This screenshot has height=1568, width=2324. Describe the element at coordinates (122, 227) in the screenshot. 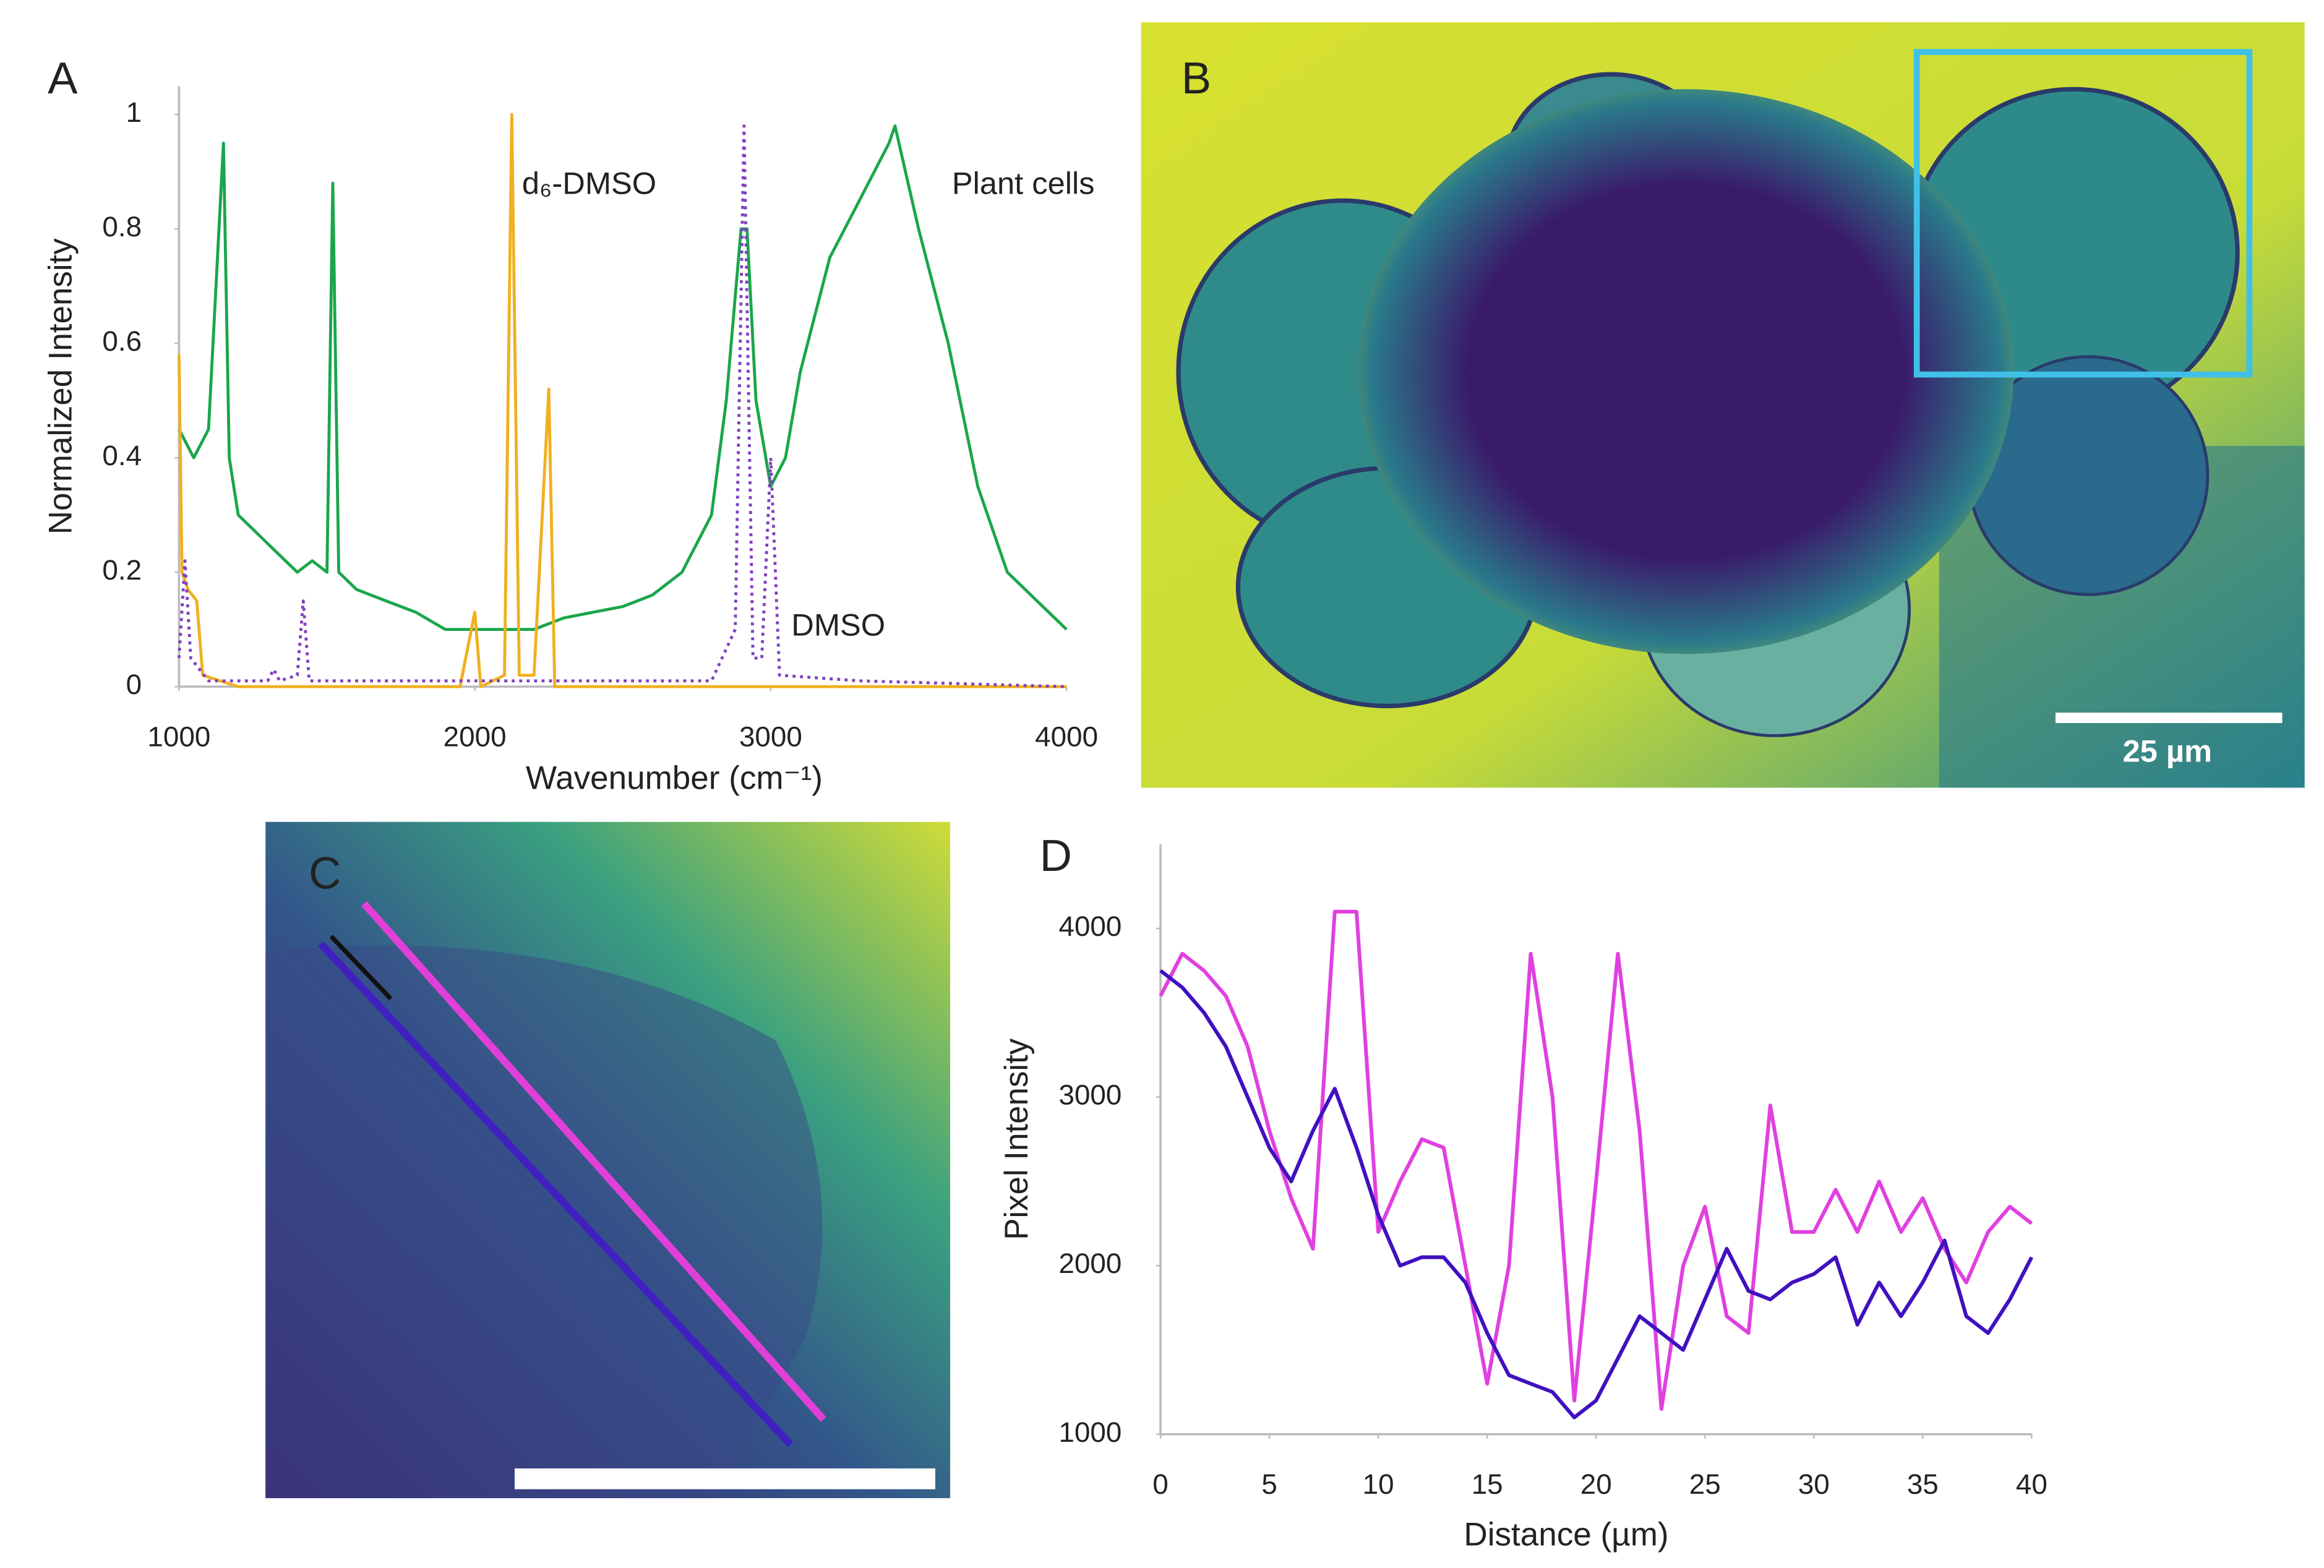

I see `y-tick-label: 0.8` at that location.